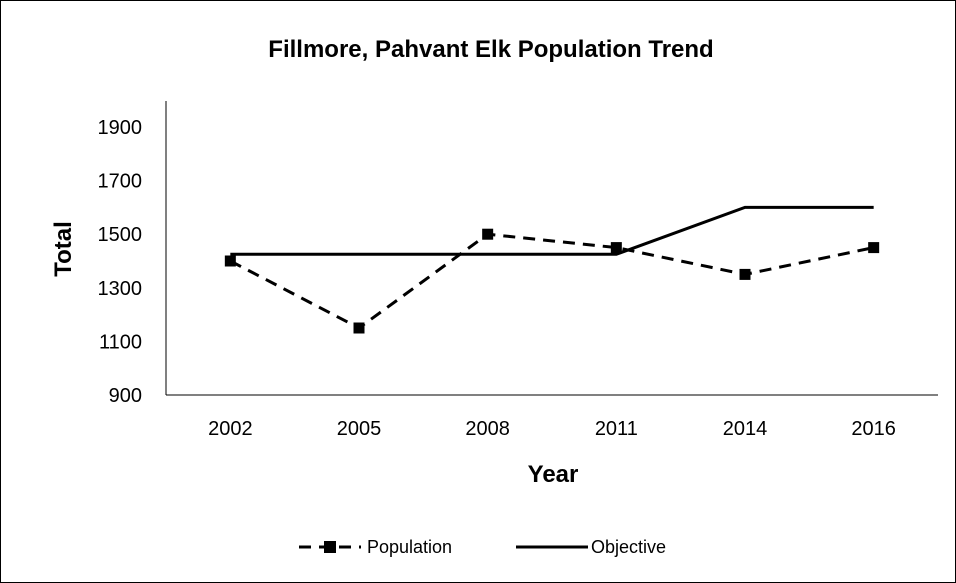  I want to click on chart-title: Fillmore, Pahvant Elk Population Trend, so click(490, 49).